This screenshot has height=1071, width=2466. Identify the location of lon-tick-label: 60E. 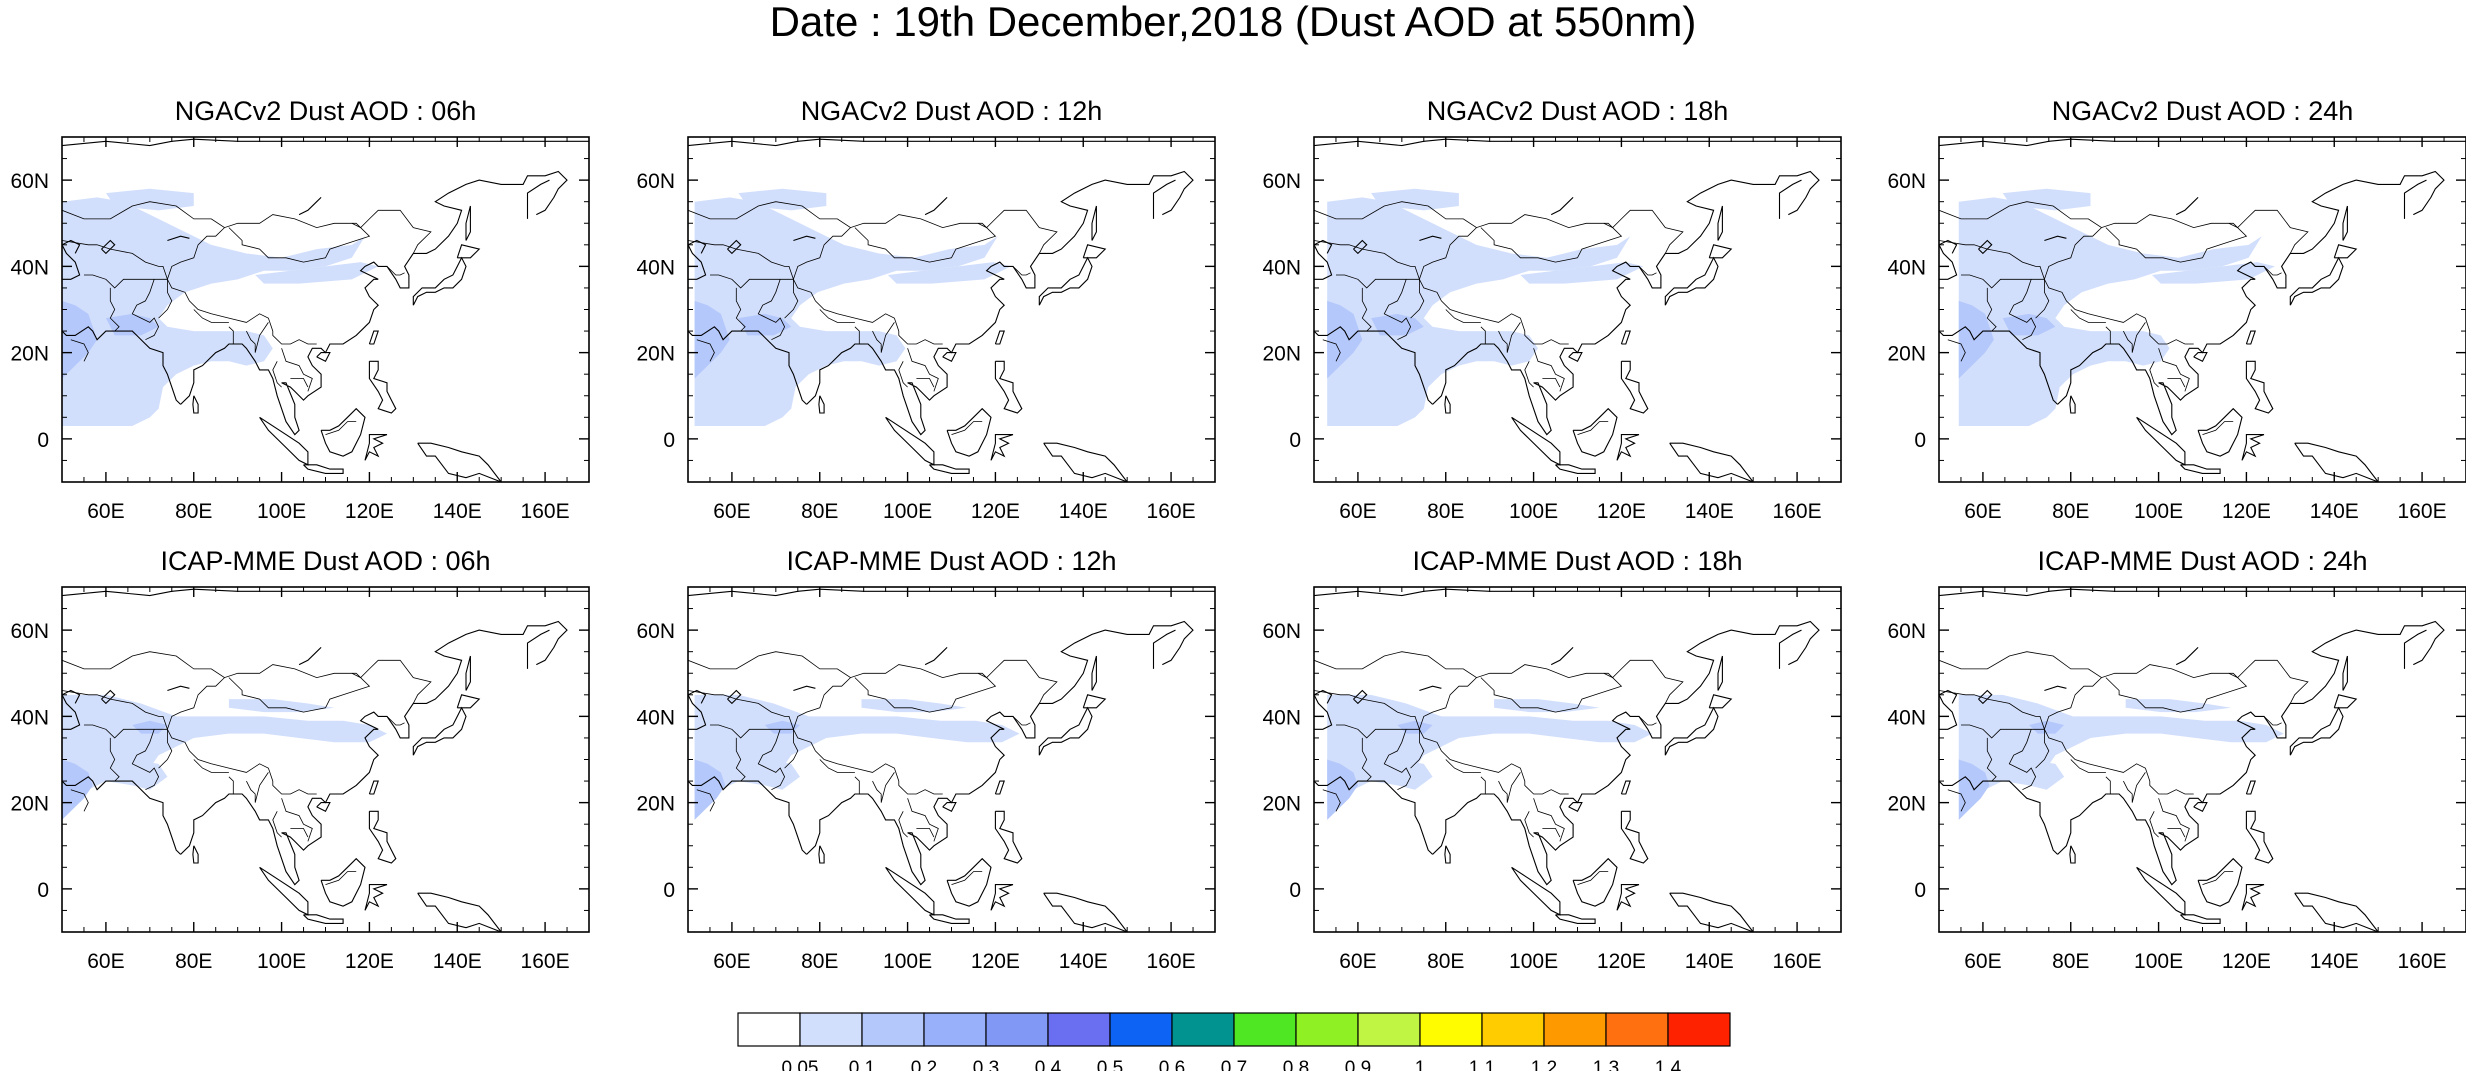
(731, 961).